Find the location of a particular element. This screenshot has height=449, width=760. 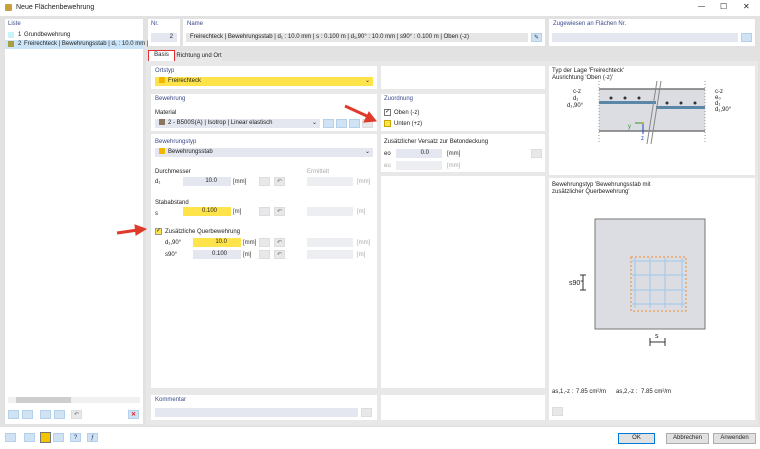

new-material-icon is located at coordinates (341, 123).